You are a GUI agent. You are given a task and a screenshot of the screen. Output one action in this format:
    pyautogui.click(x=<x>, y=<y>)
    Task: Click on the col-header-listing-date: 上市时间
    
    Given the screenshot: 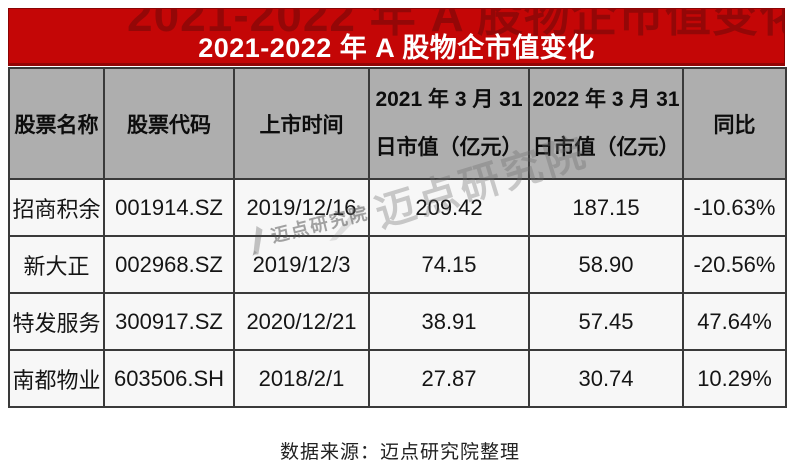 What is the action you would take?
    pyautogui.click(x=301, y=123)
    